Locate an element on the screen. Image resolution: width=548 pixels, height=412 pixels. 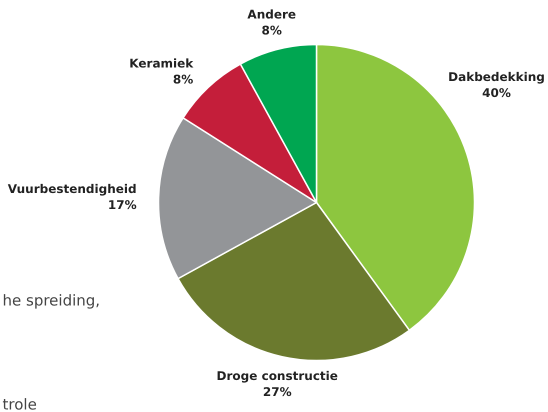
slice-label: Andere is located at coordinates (271, 14).